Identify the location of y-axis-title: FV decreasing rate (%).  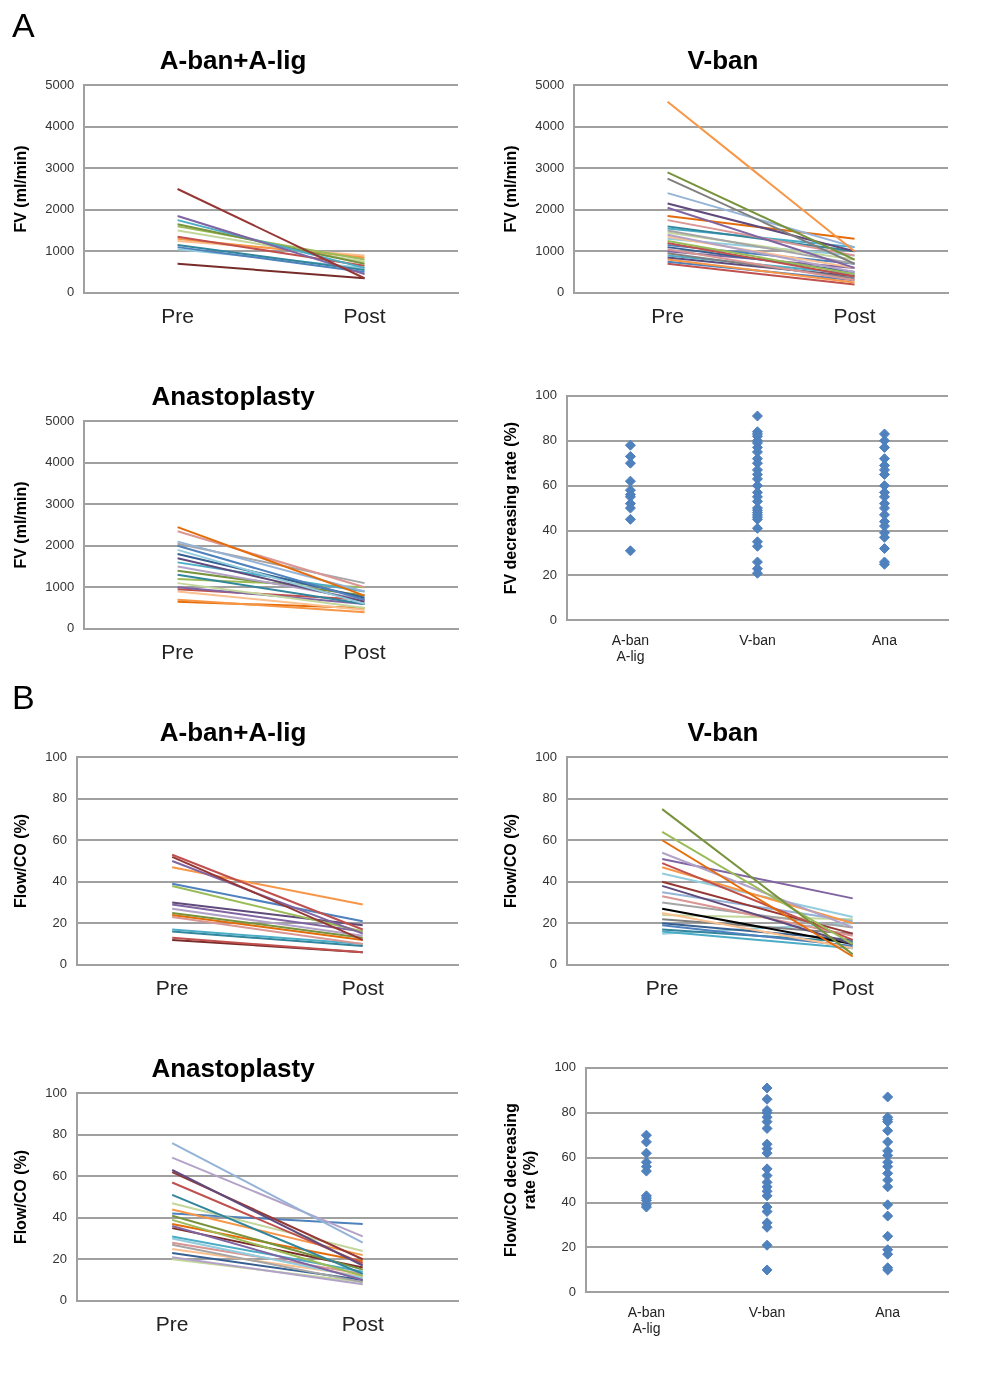
(511, 508).